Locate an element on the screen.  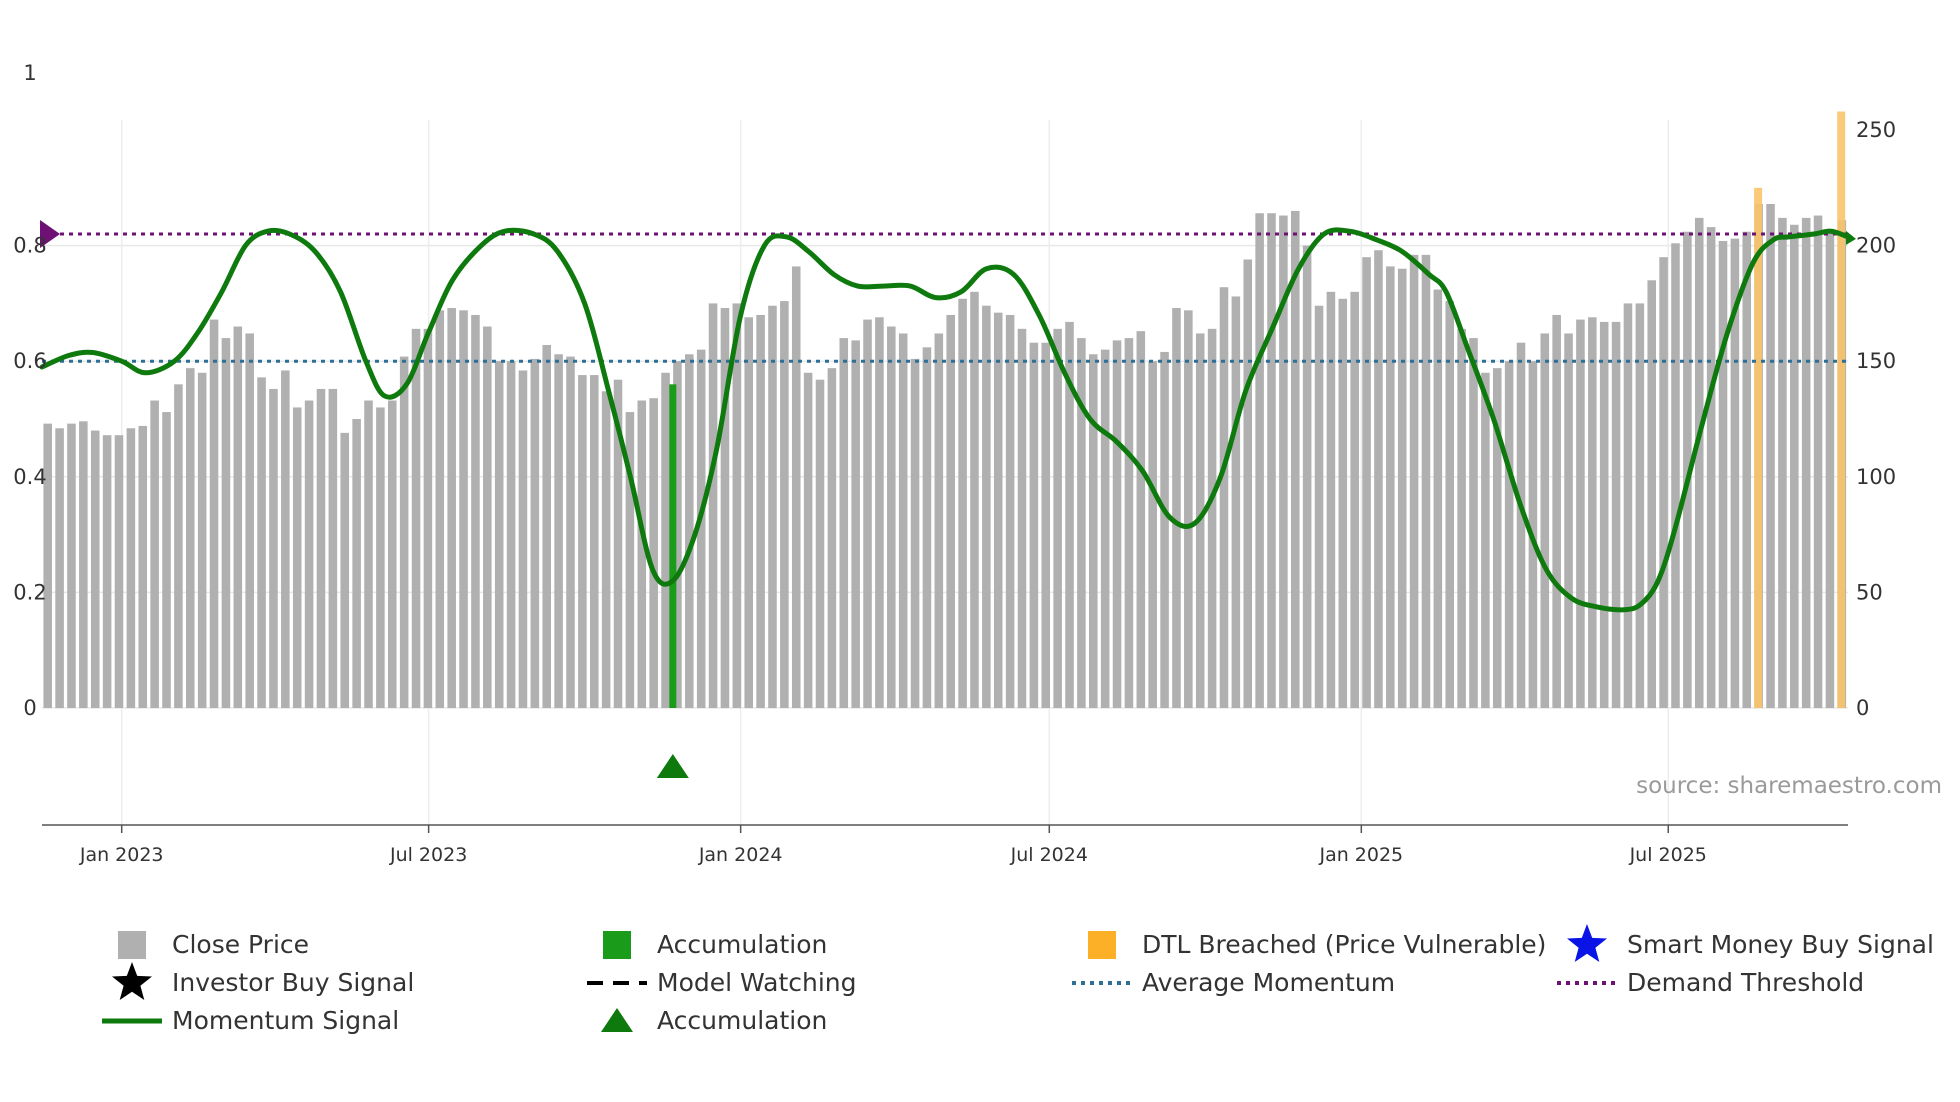
legend-swatch-accumulation is located at coordinates (617, 945).